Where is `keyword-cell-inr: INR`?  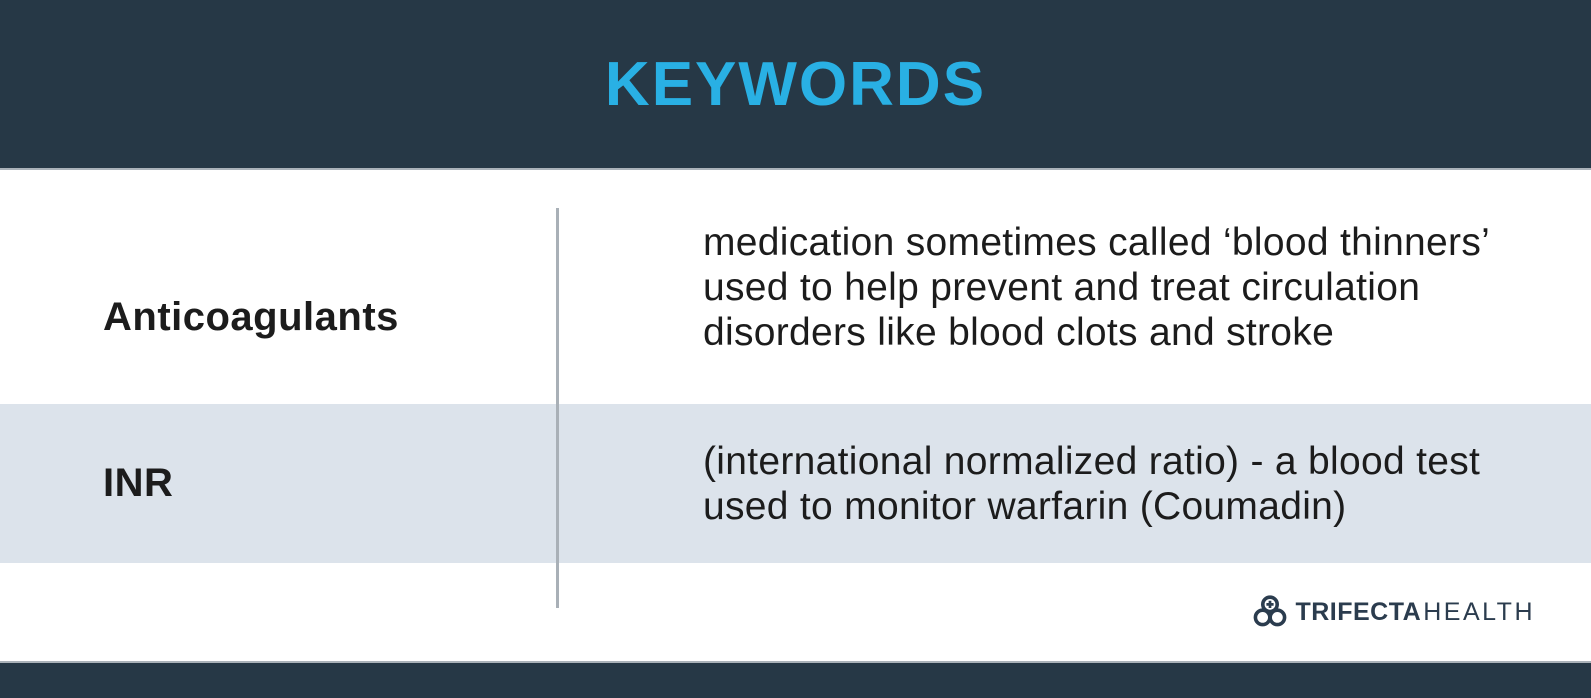
keyword-cell-inr: INR is located at coordinates (138, 483).